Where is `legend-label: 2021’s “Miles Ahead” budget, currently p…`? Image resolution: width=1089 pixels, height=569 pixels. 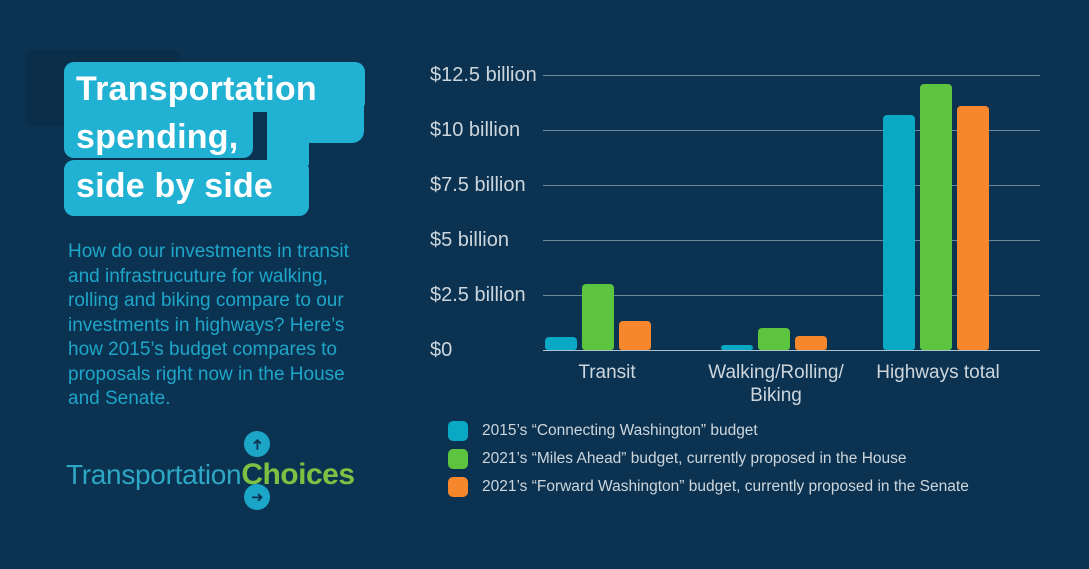
legend-label: 2021’s “Miles Ahead” budget, currently p… is located at coordinates (694, 458).